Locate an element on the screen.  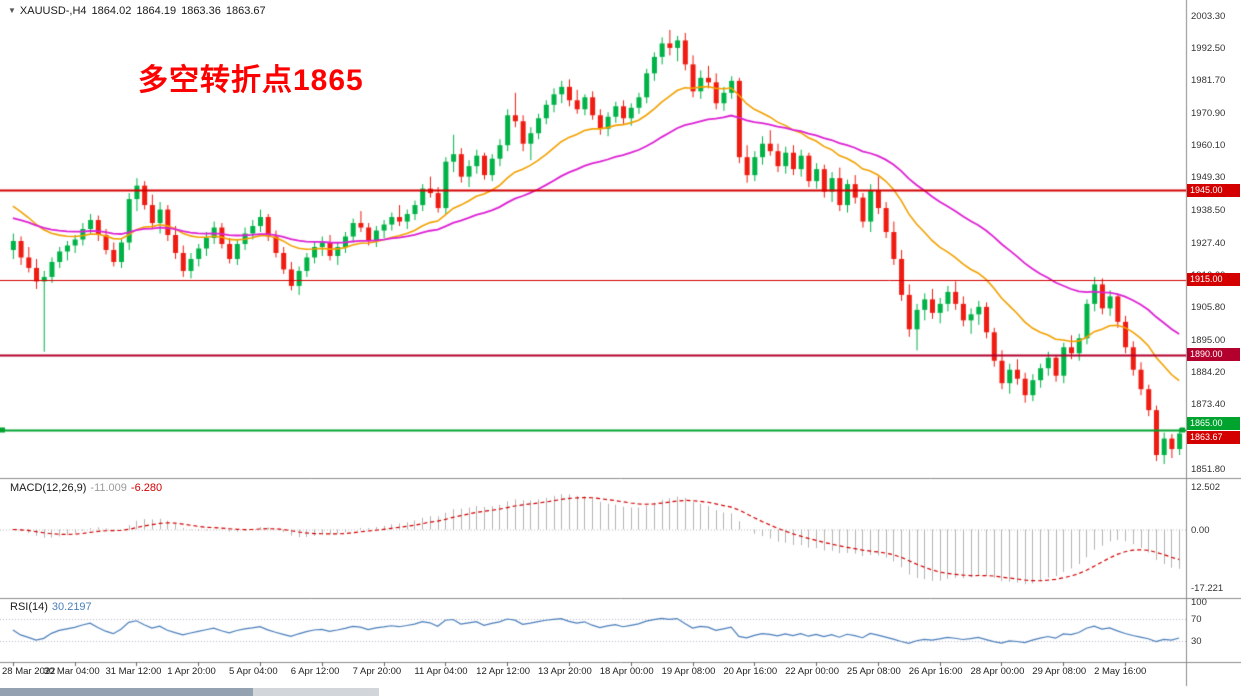
time-axis-label: 25 Apr 08:00 is located at coordinates (873, 671).